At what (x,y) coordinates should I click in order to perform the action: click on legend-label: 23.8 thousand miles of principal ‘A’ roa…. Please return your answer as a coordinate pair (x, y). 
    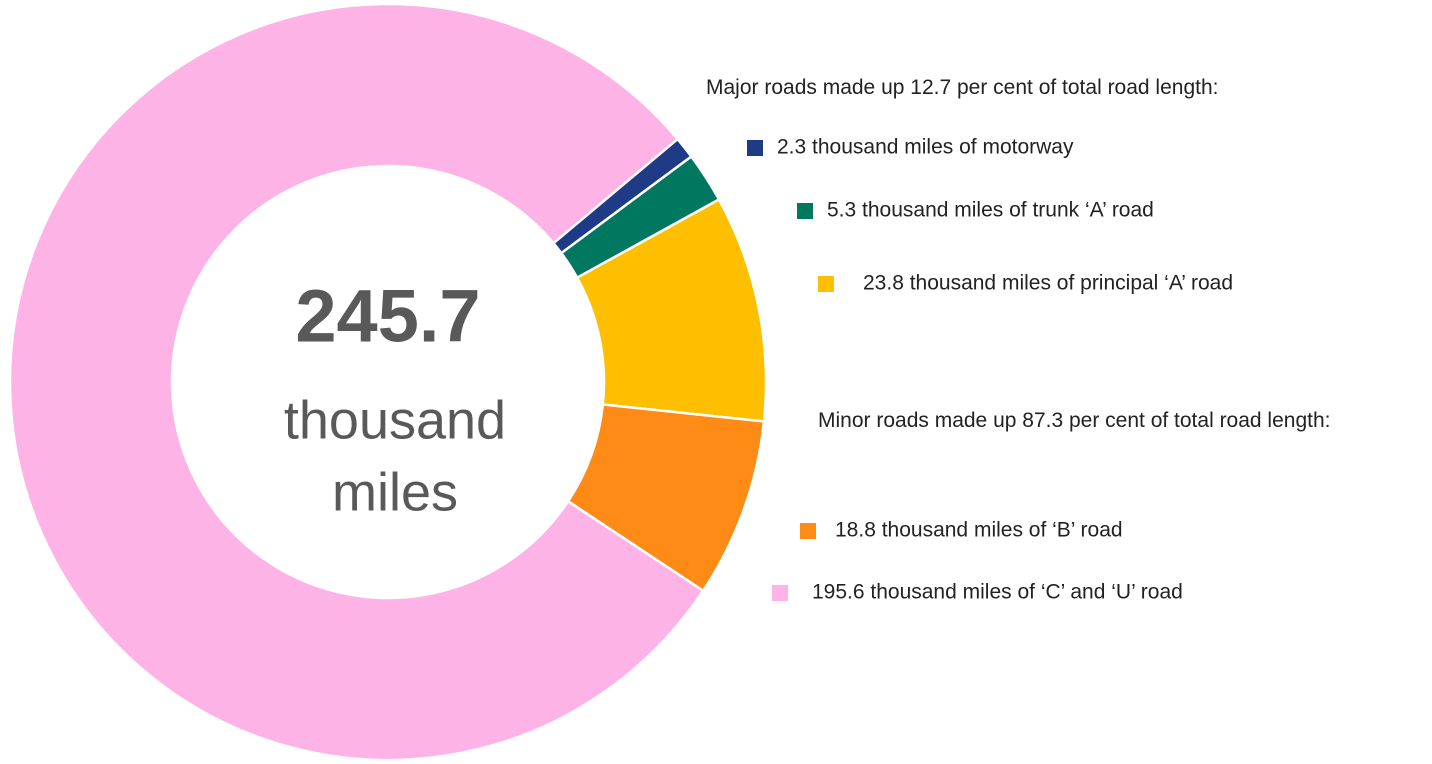
    Looking at the image, I should click on (1048, 283).